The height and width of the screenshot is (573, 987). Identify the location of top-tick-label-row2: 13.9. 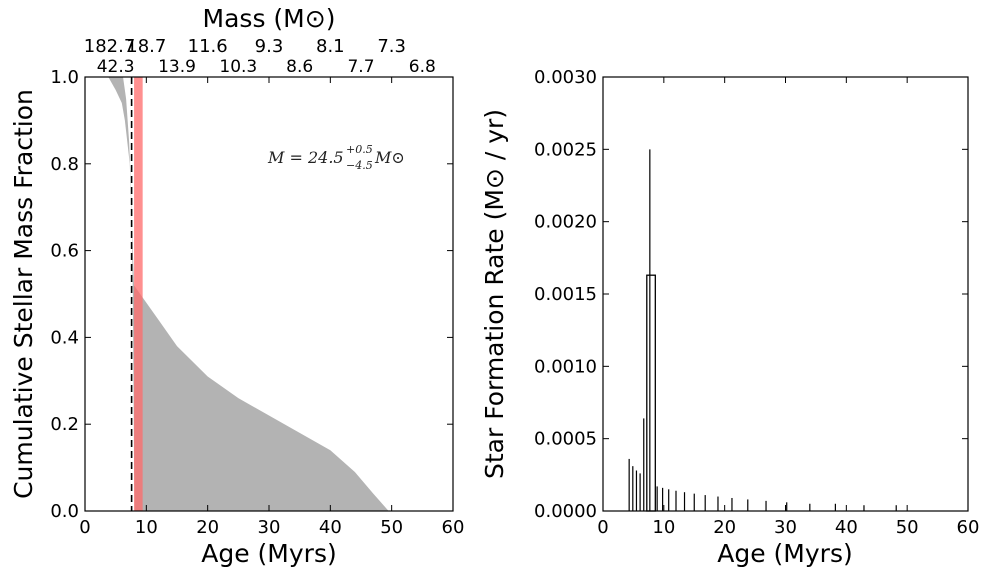
(177, 67).